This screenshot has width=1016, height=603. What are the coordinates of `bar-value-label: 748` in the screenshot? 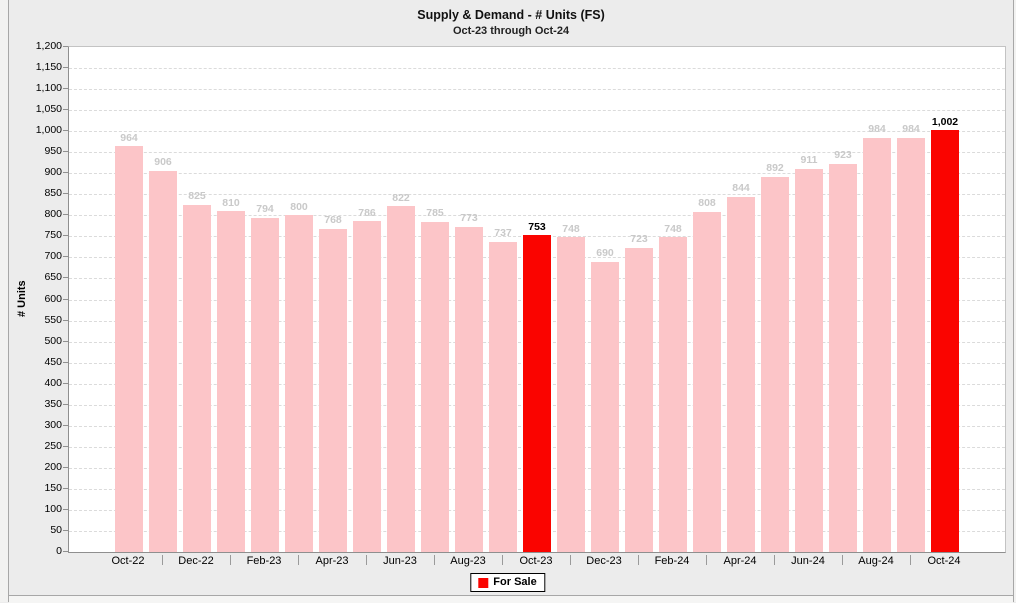 It's located at (673, 228).